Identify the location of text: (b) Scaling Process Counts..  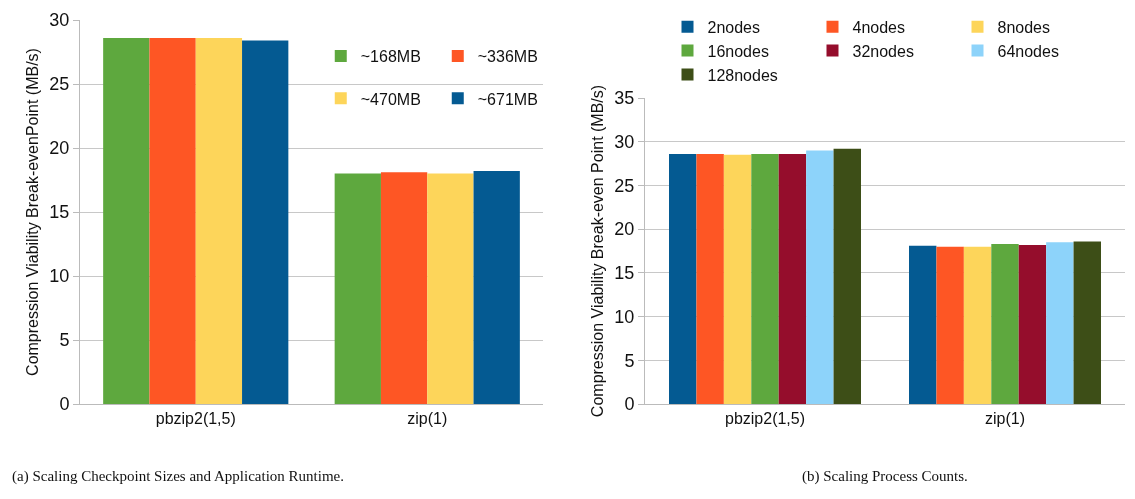
(885, 476).